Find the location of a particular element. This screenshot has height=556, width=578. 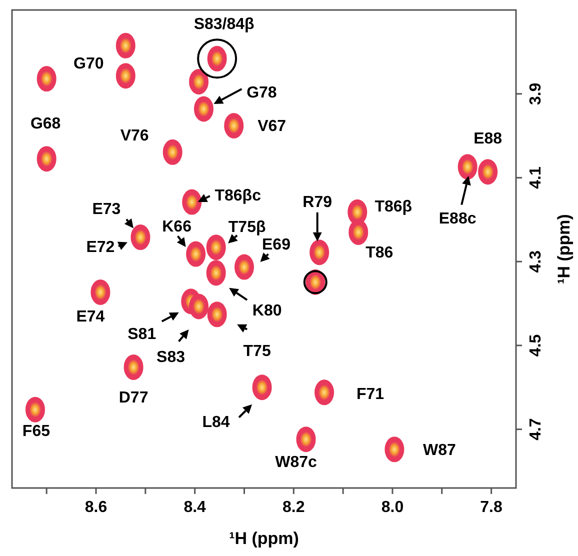

annotation: E72 is located at coordinates (100, 247).